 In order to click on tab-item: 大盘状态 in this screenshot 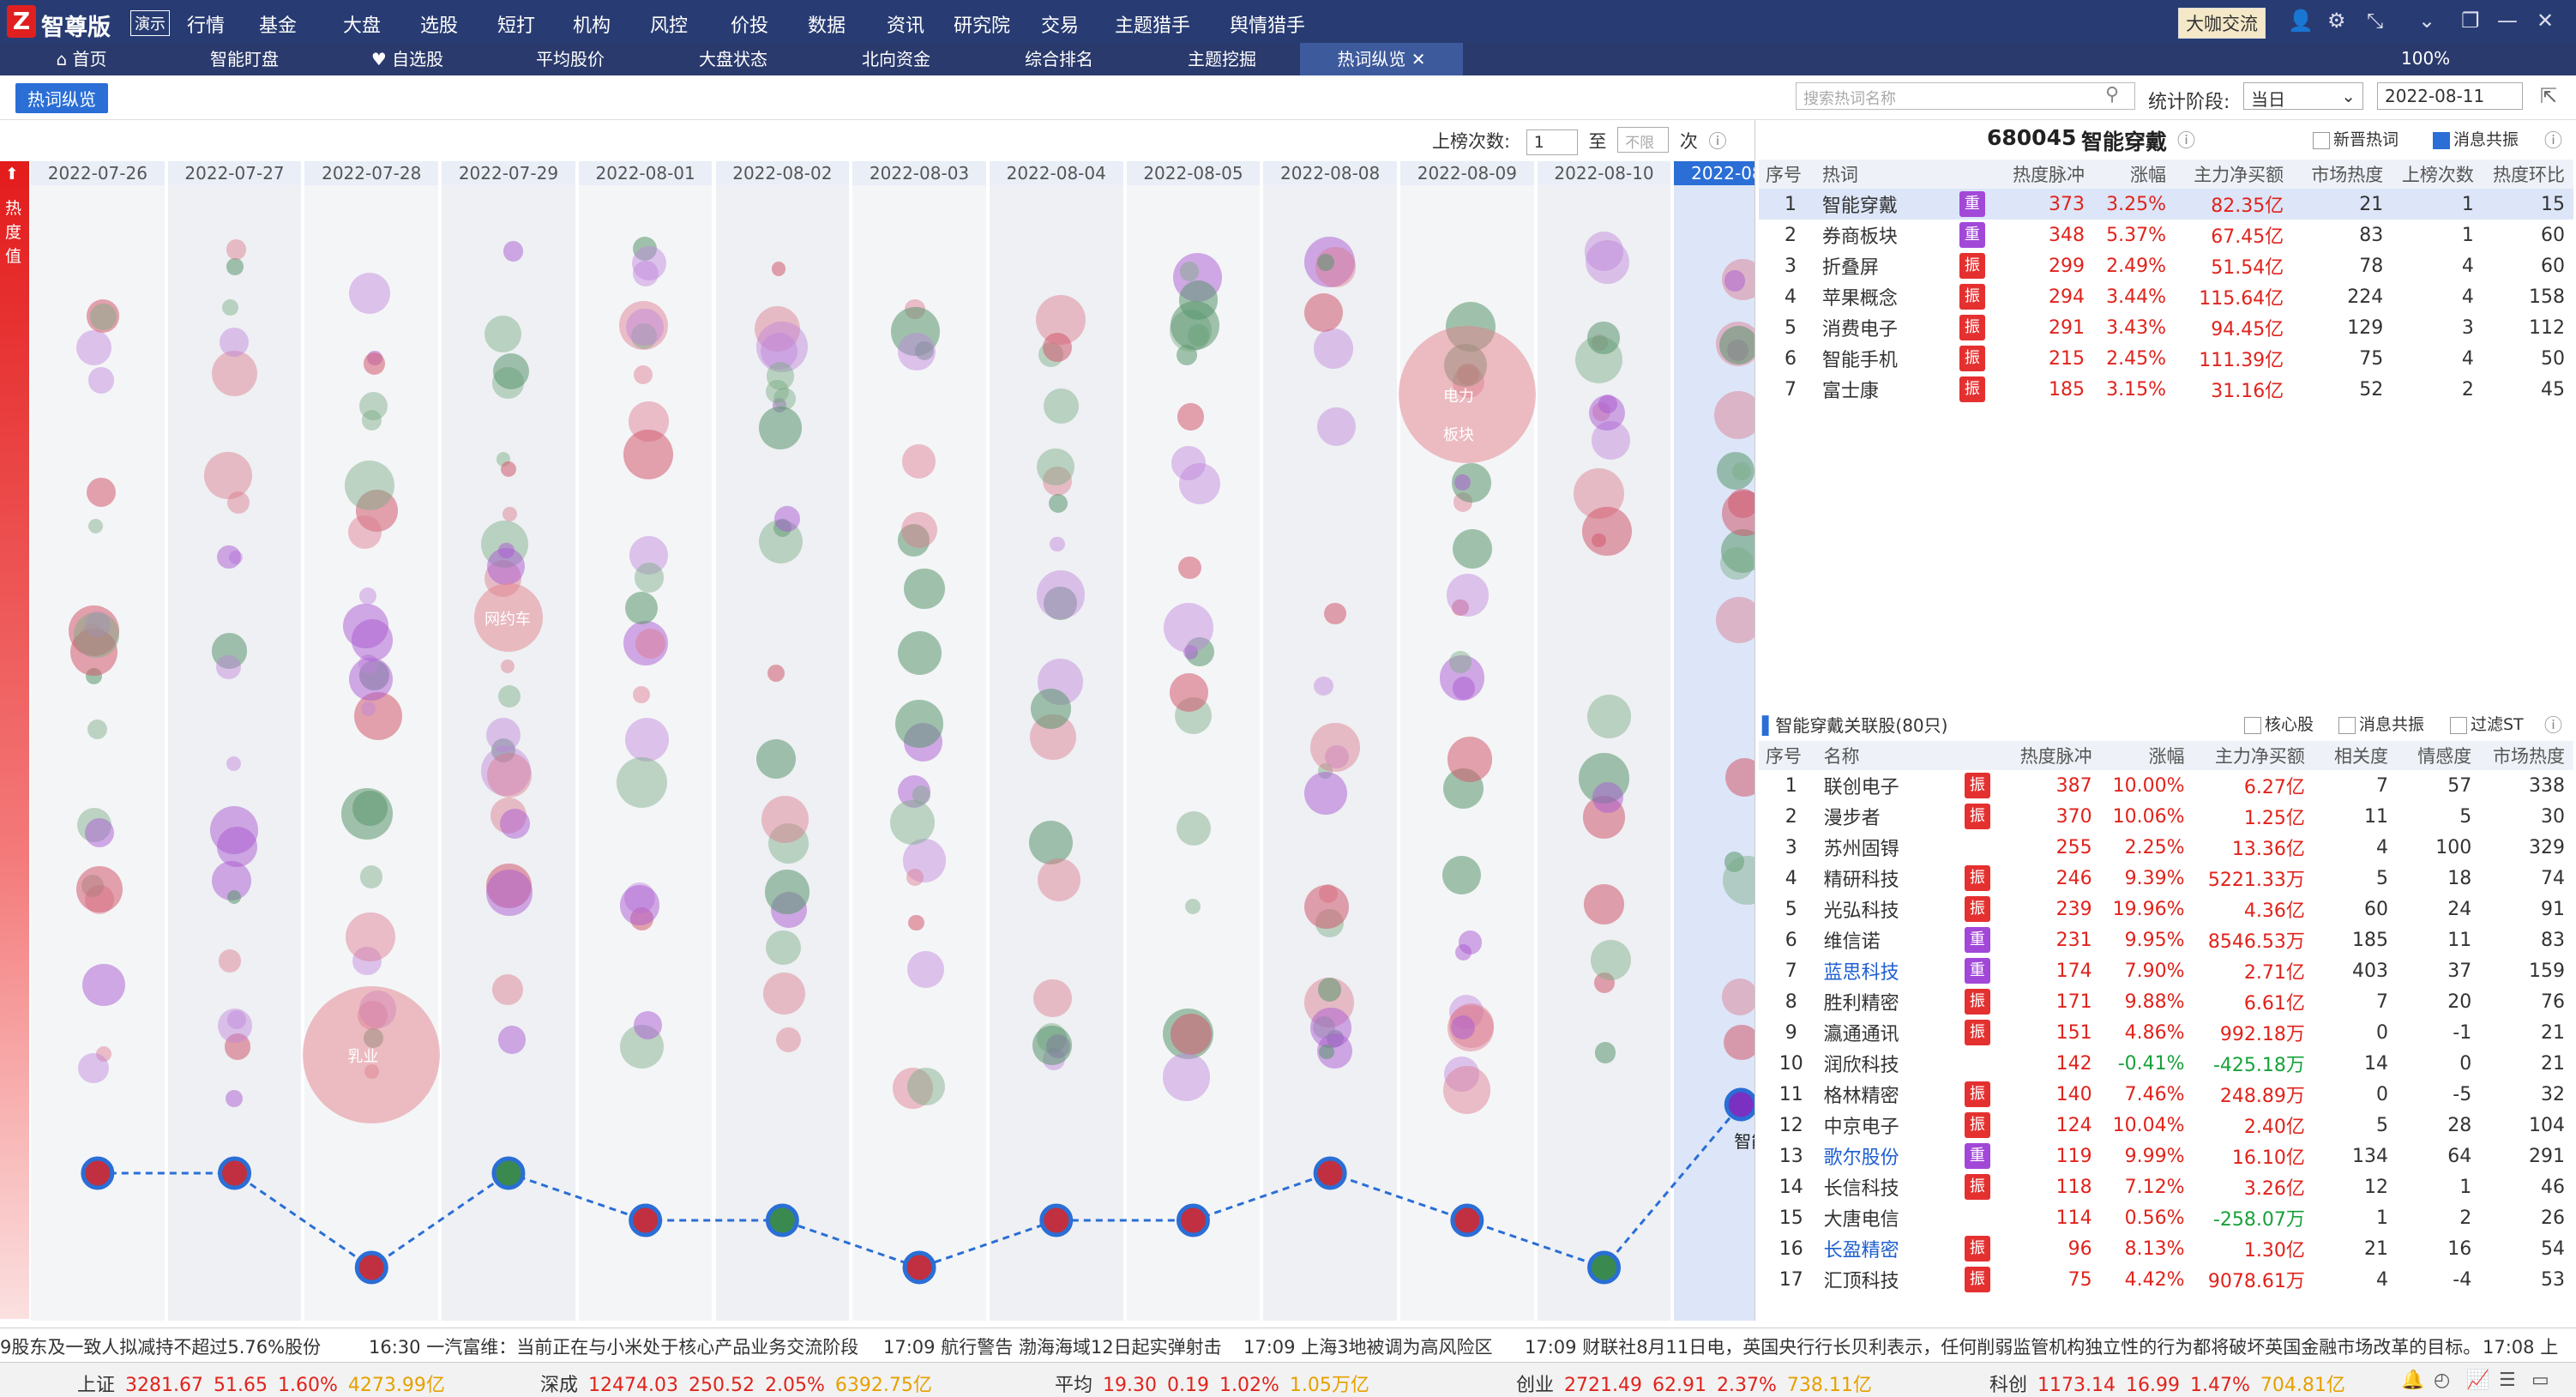, I will do `click(733, 59)`.